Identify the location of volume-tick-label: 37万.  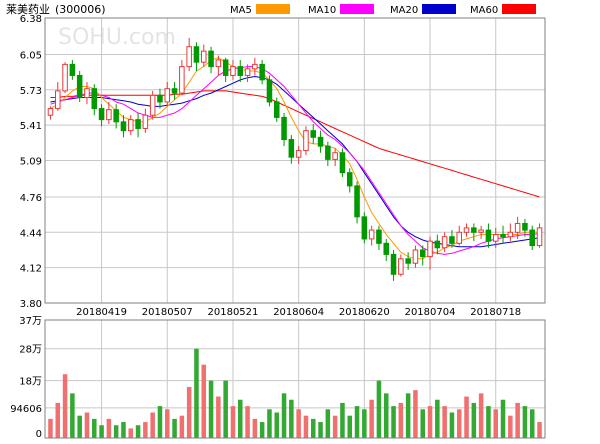
(30, 321).